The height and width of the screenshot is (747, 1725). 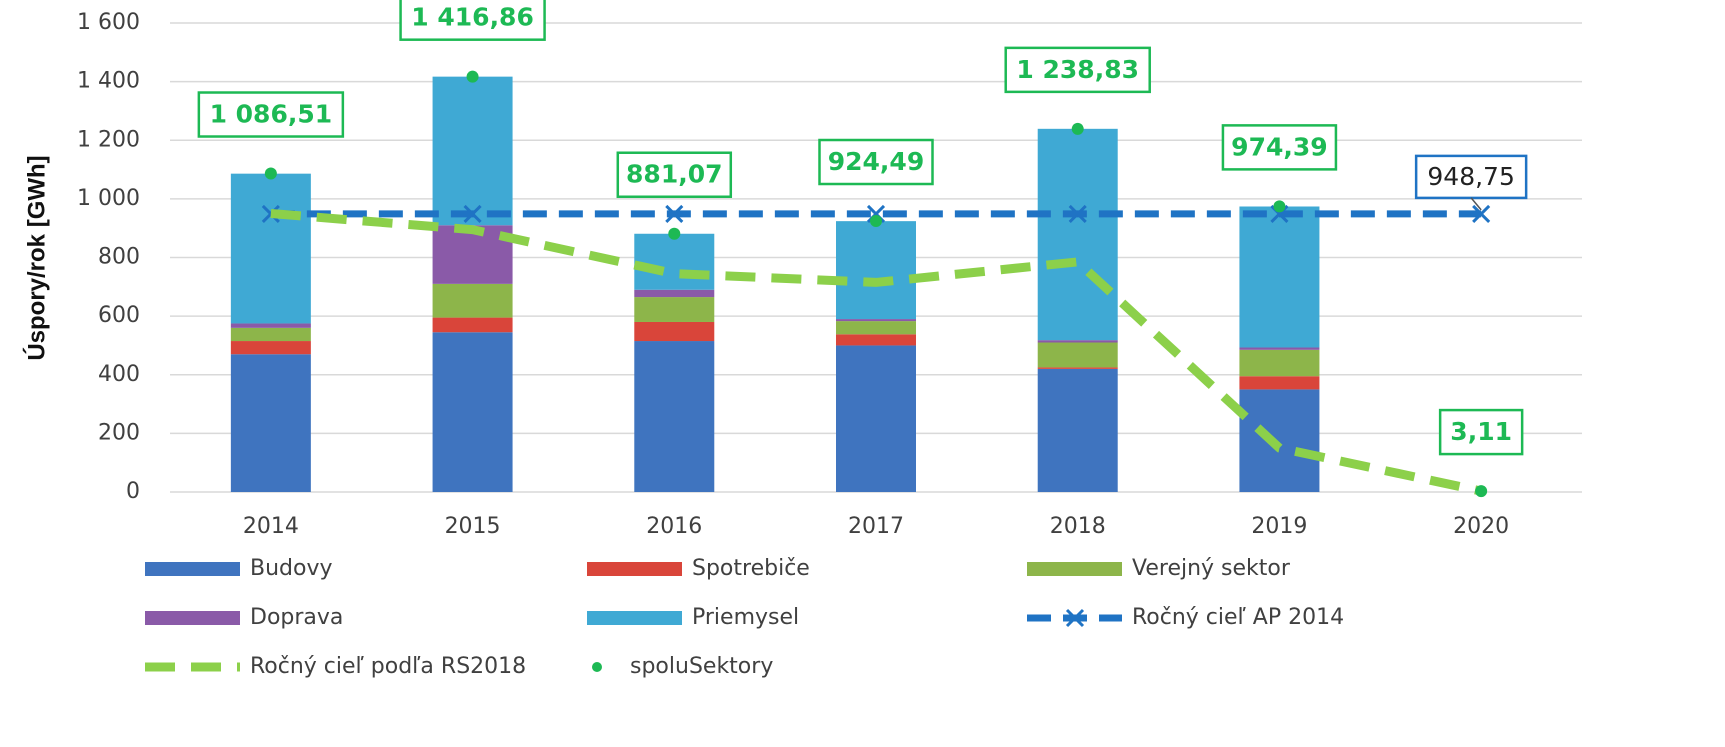 I want to click on value-label: 1 238,83, so click(x=1077, y=69).